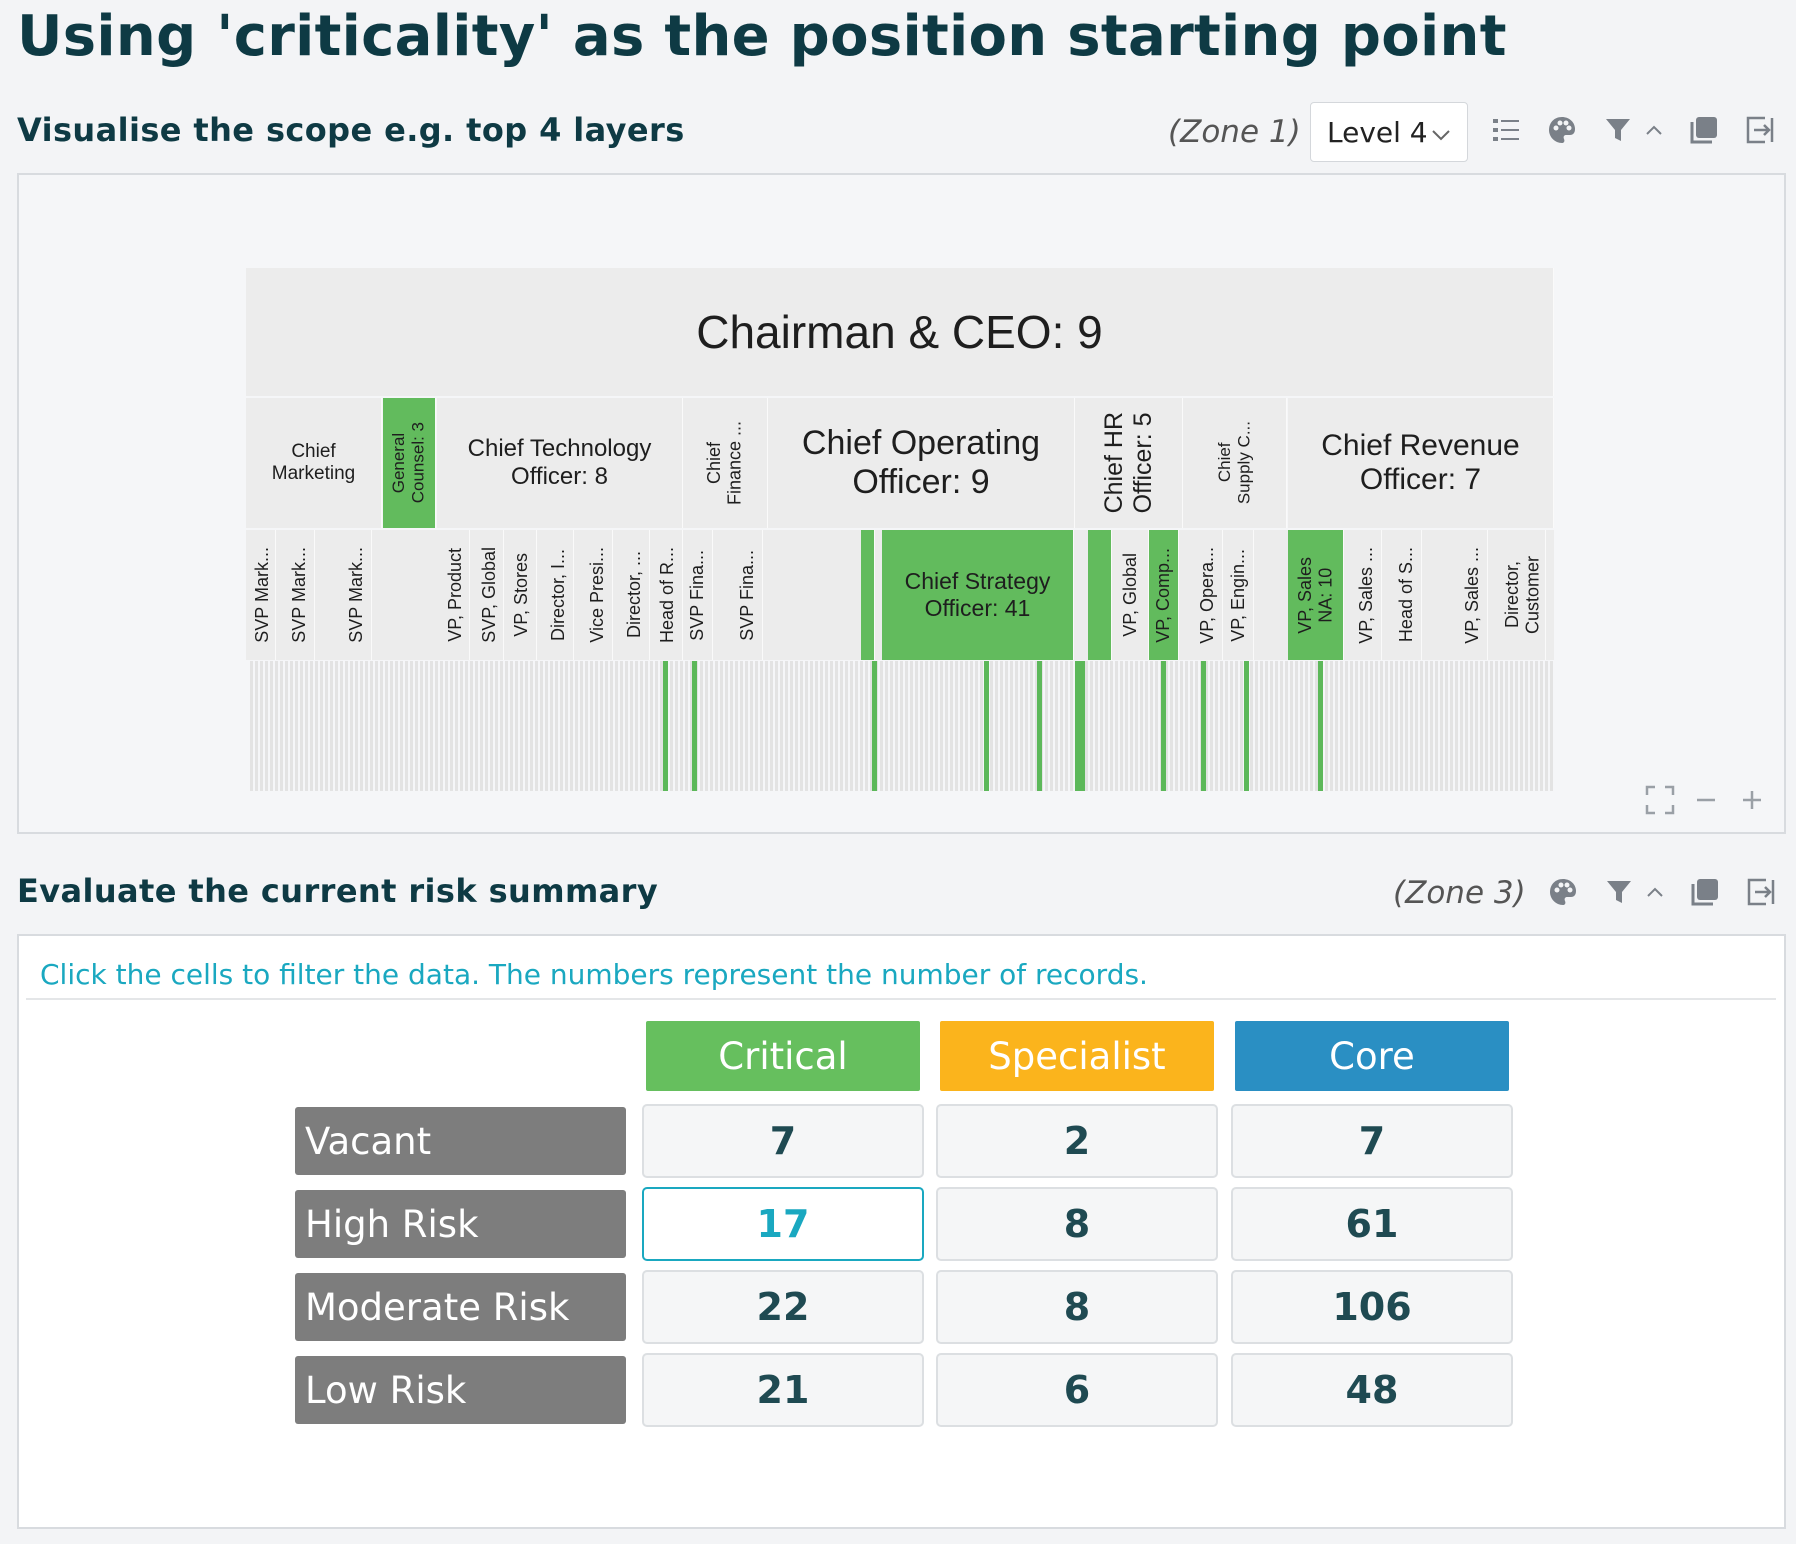  What do you see at coordinates (314, 463) in the screenshot?
I see `org-node-level2: Chief Marketing` at bounding box center [314, 463].